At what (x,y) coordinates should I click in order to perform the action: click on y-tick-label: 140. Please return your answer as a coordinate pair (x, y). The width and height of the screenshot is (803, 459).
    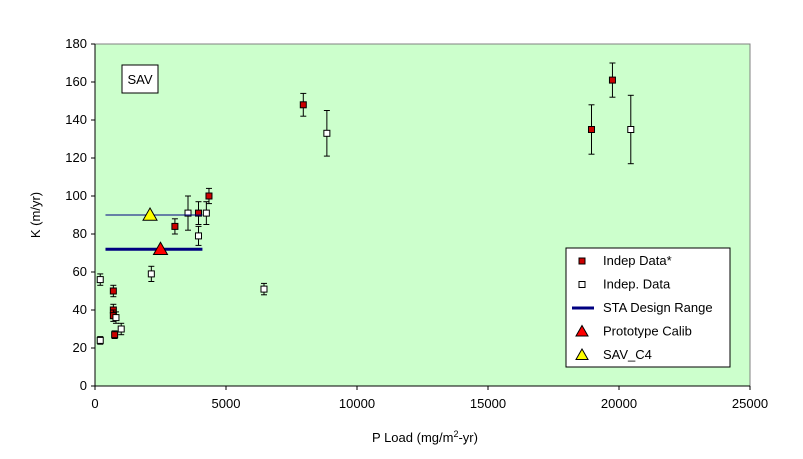
    Looking at the image, I should click on (76, 119).